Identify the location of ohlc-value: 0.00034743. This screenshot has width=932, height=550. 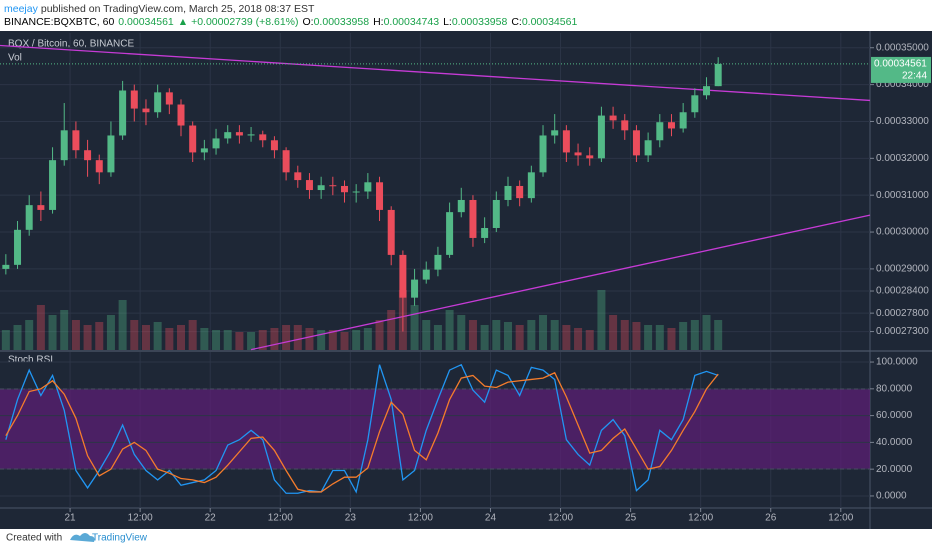
(412, 22).